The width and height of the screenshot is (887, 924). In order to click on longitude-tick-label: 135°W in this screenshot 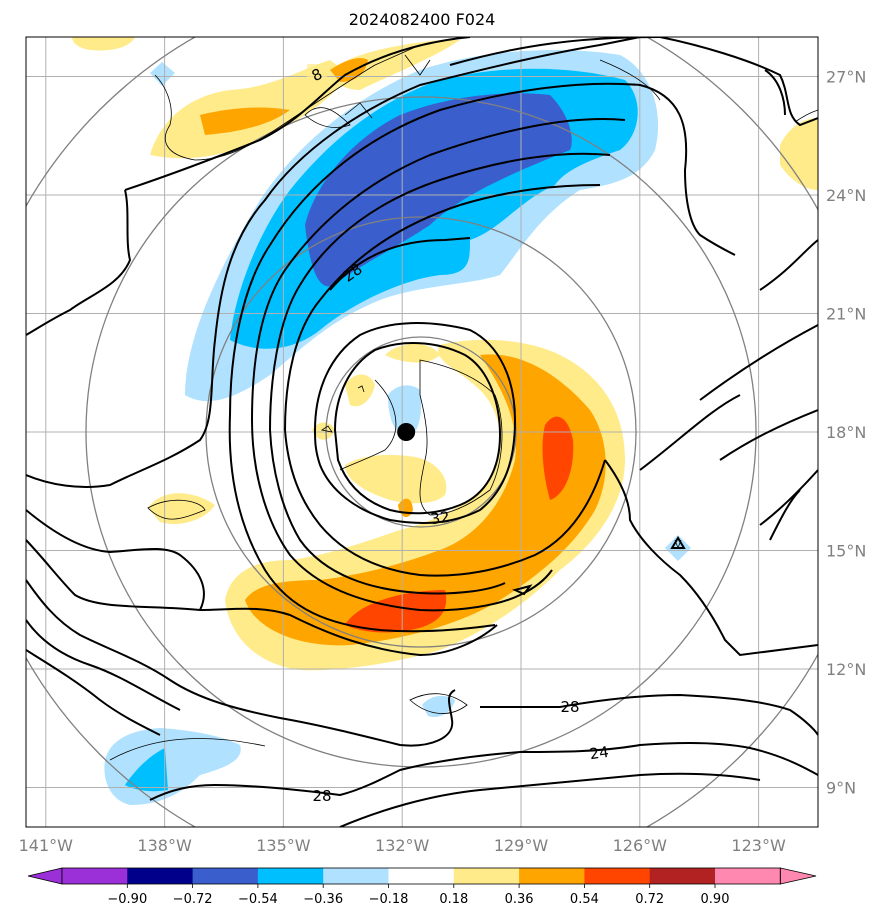, I will do `click(283, 845)`.